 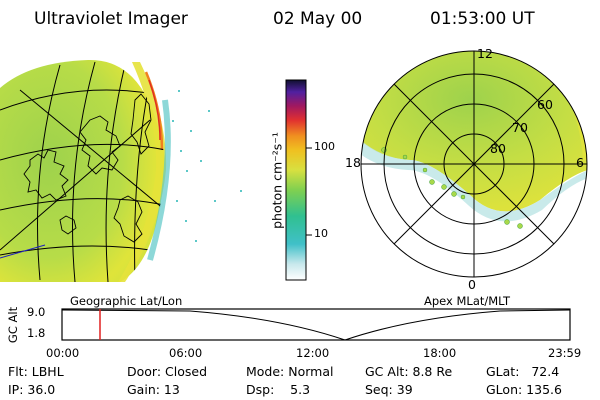 What do you see at coordinates (452, 188) in the screenshot?
I see `polar-speckles` at bounding box center [452, 188].